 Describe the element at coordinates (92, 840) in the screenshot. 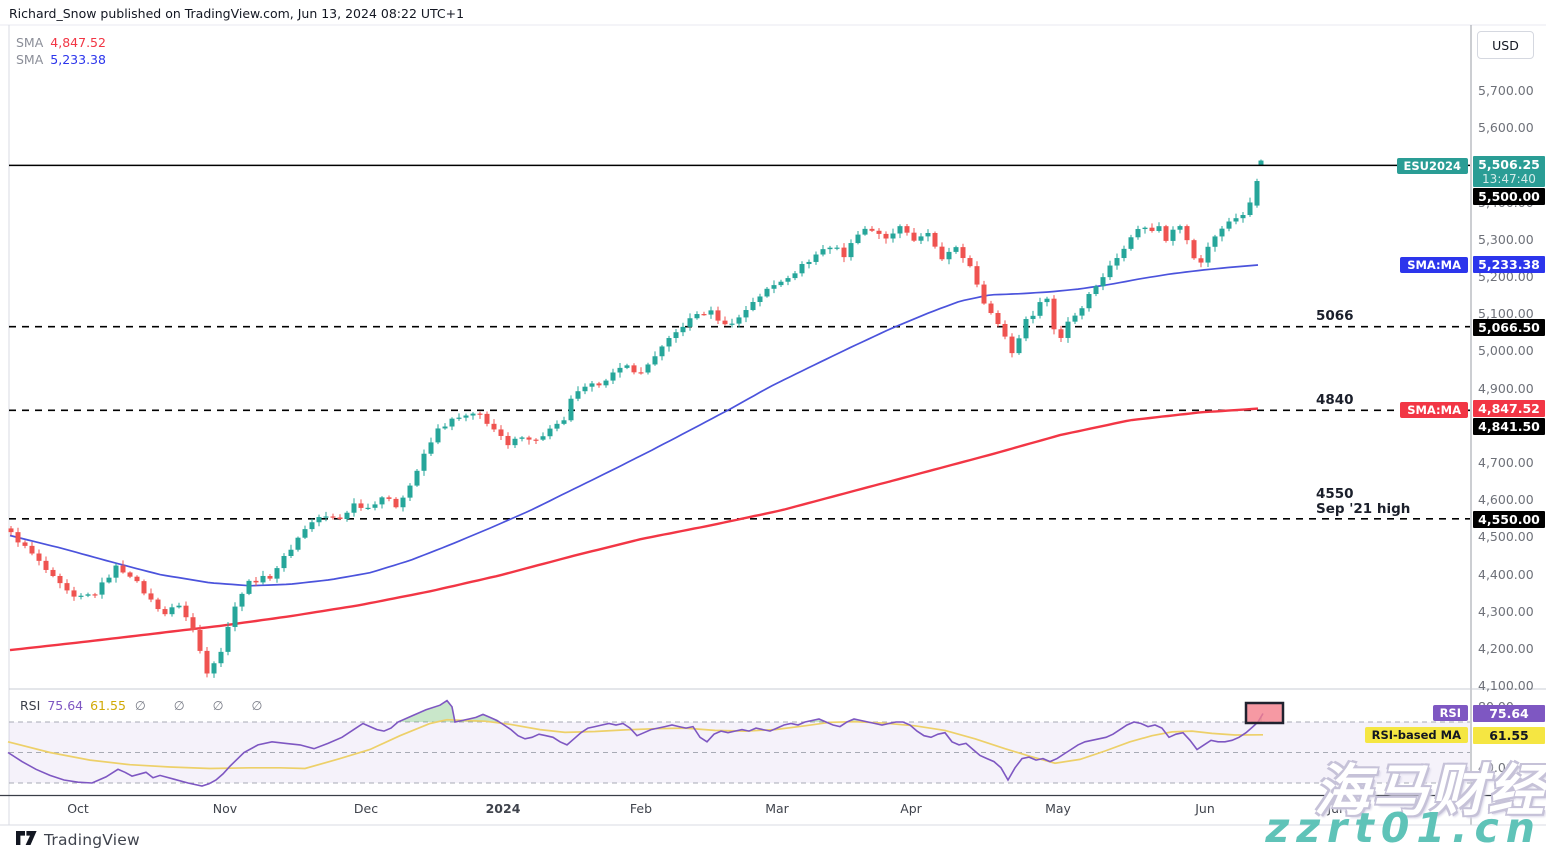

I see `brand-text: TradingView` at that location.